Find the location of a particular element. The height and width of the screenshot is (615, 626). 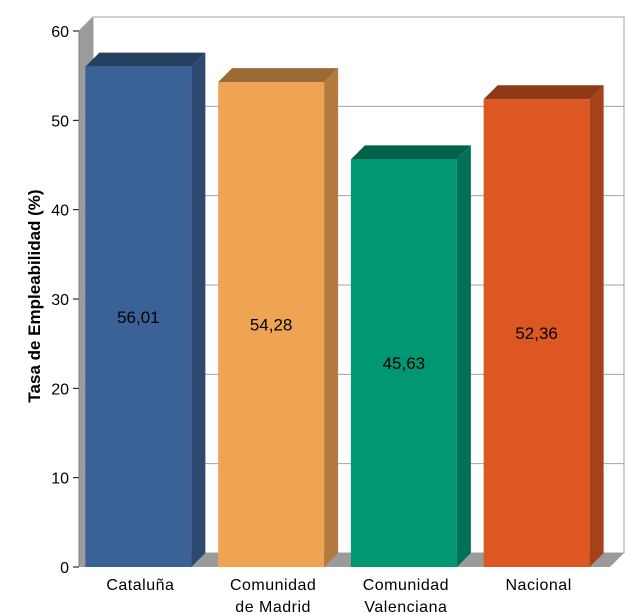

gridline-depth is located at coordinates (86, 24).